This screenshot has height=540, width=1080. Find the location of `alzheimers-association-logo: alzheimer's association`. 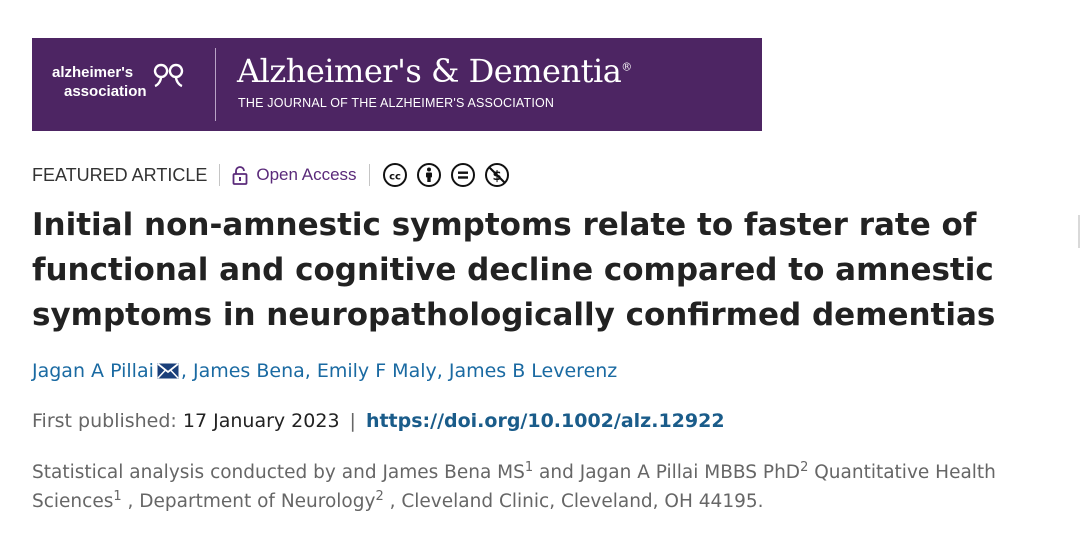

alzheimers-association-logo: alzheimer's association is located at coordinates (127, 85).